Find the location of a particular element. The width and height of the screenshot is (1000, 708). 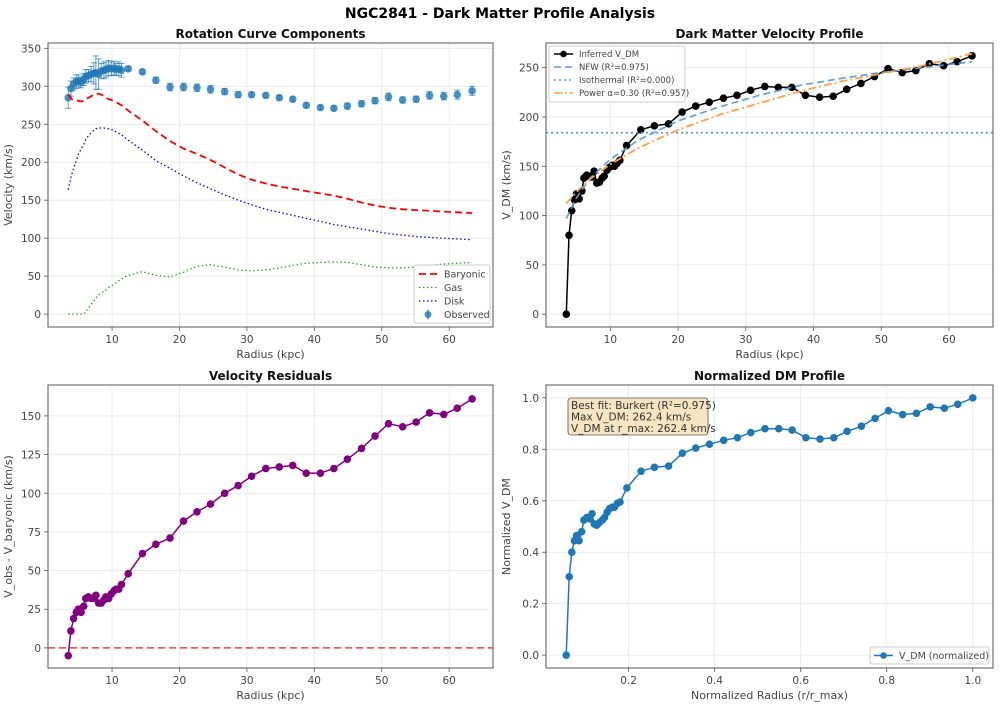

legend: Baryonic Gas Disk Observed is located at coordinates (452, 294).